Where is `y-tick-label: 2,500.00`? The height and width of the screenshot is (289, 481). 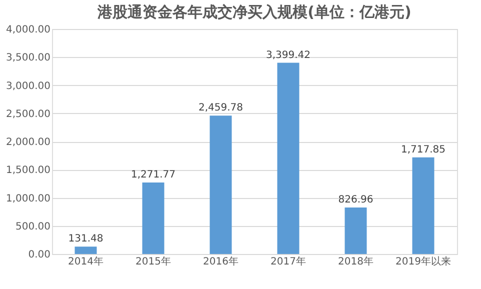
y-tick-label: 2,500.00 is located at coordinates (28, 114).